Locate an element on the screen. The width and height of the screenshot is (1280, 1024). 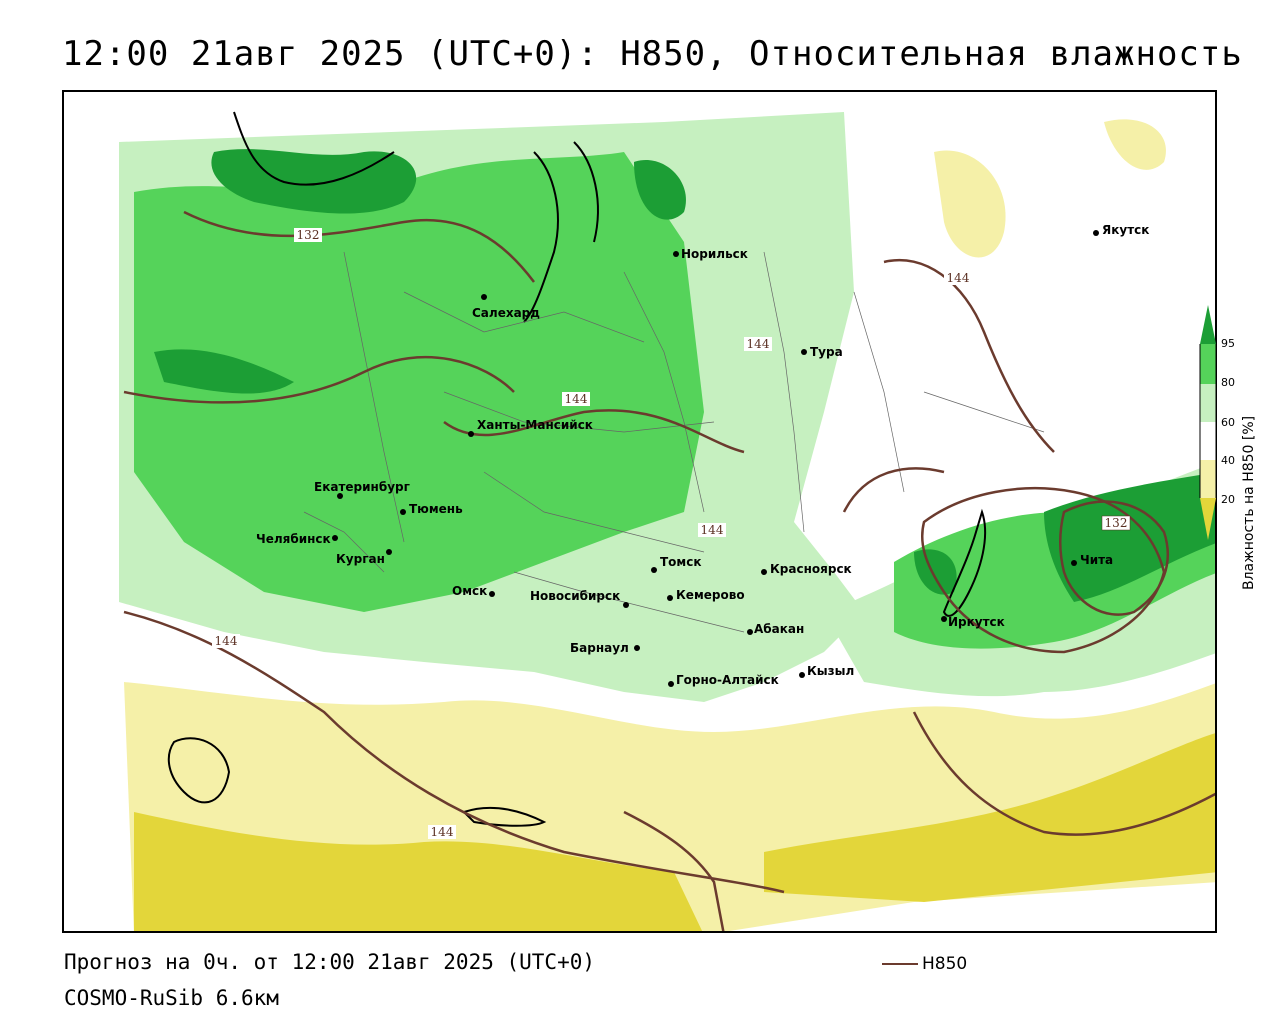
city-kemerovo: Кемерово is located at coordinates (706, 595).